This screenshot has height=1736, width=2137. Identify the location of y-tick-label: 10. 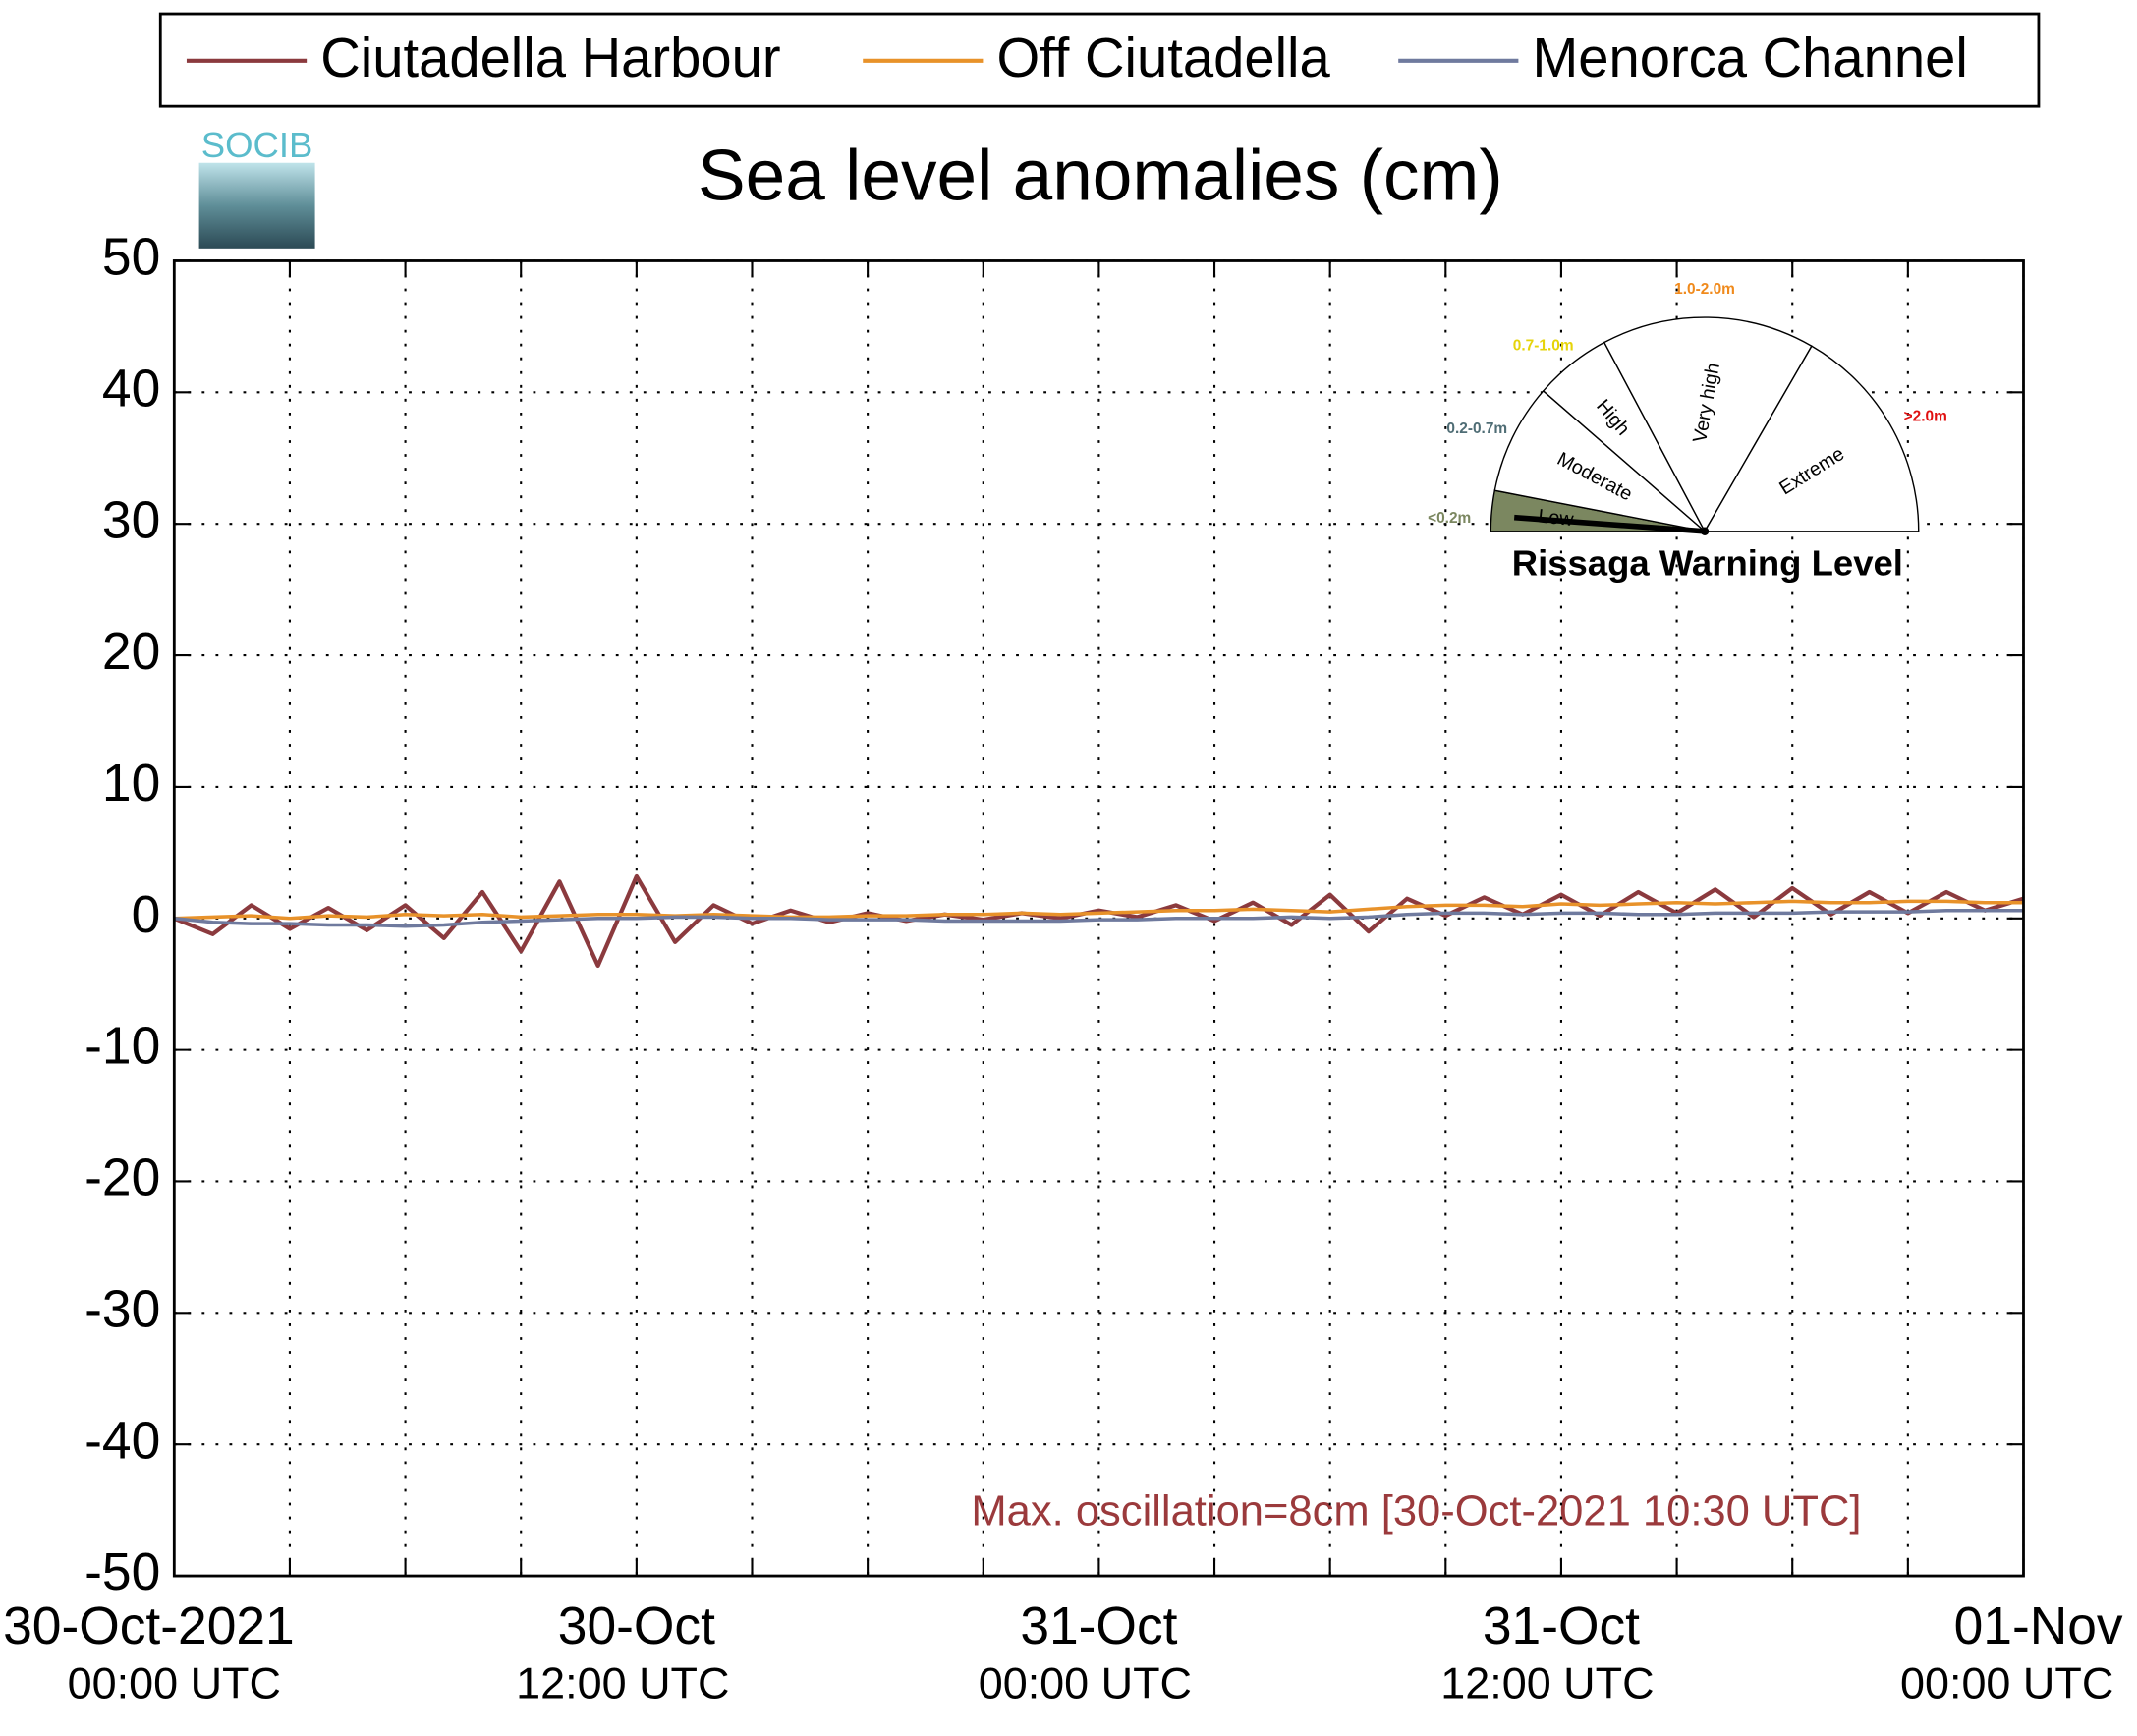
(131, 783).